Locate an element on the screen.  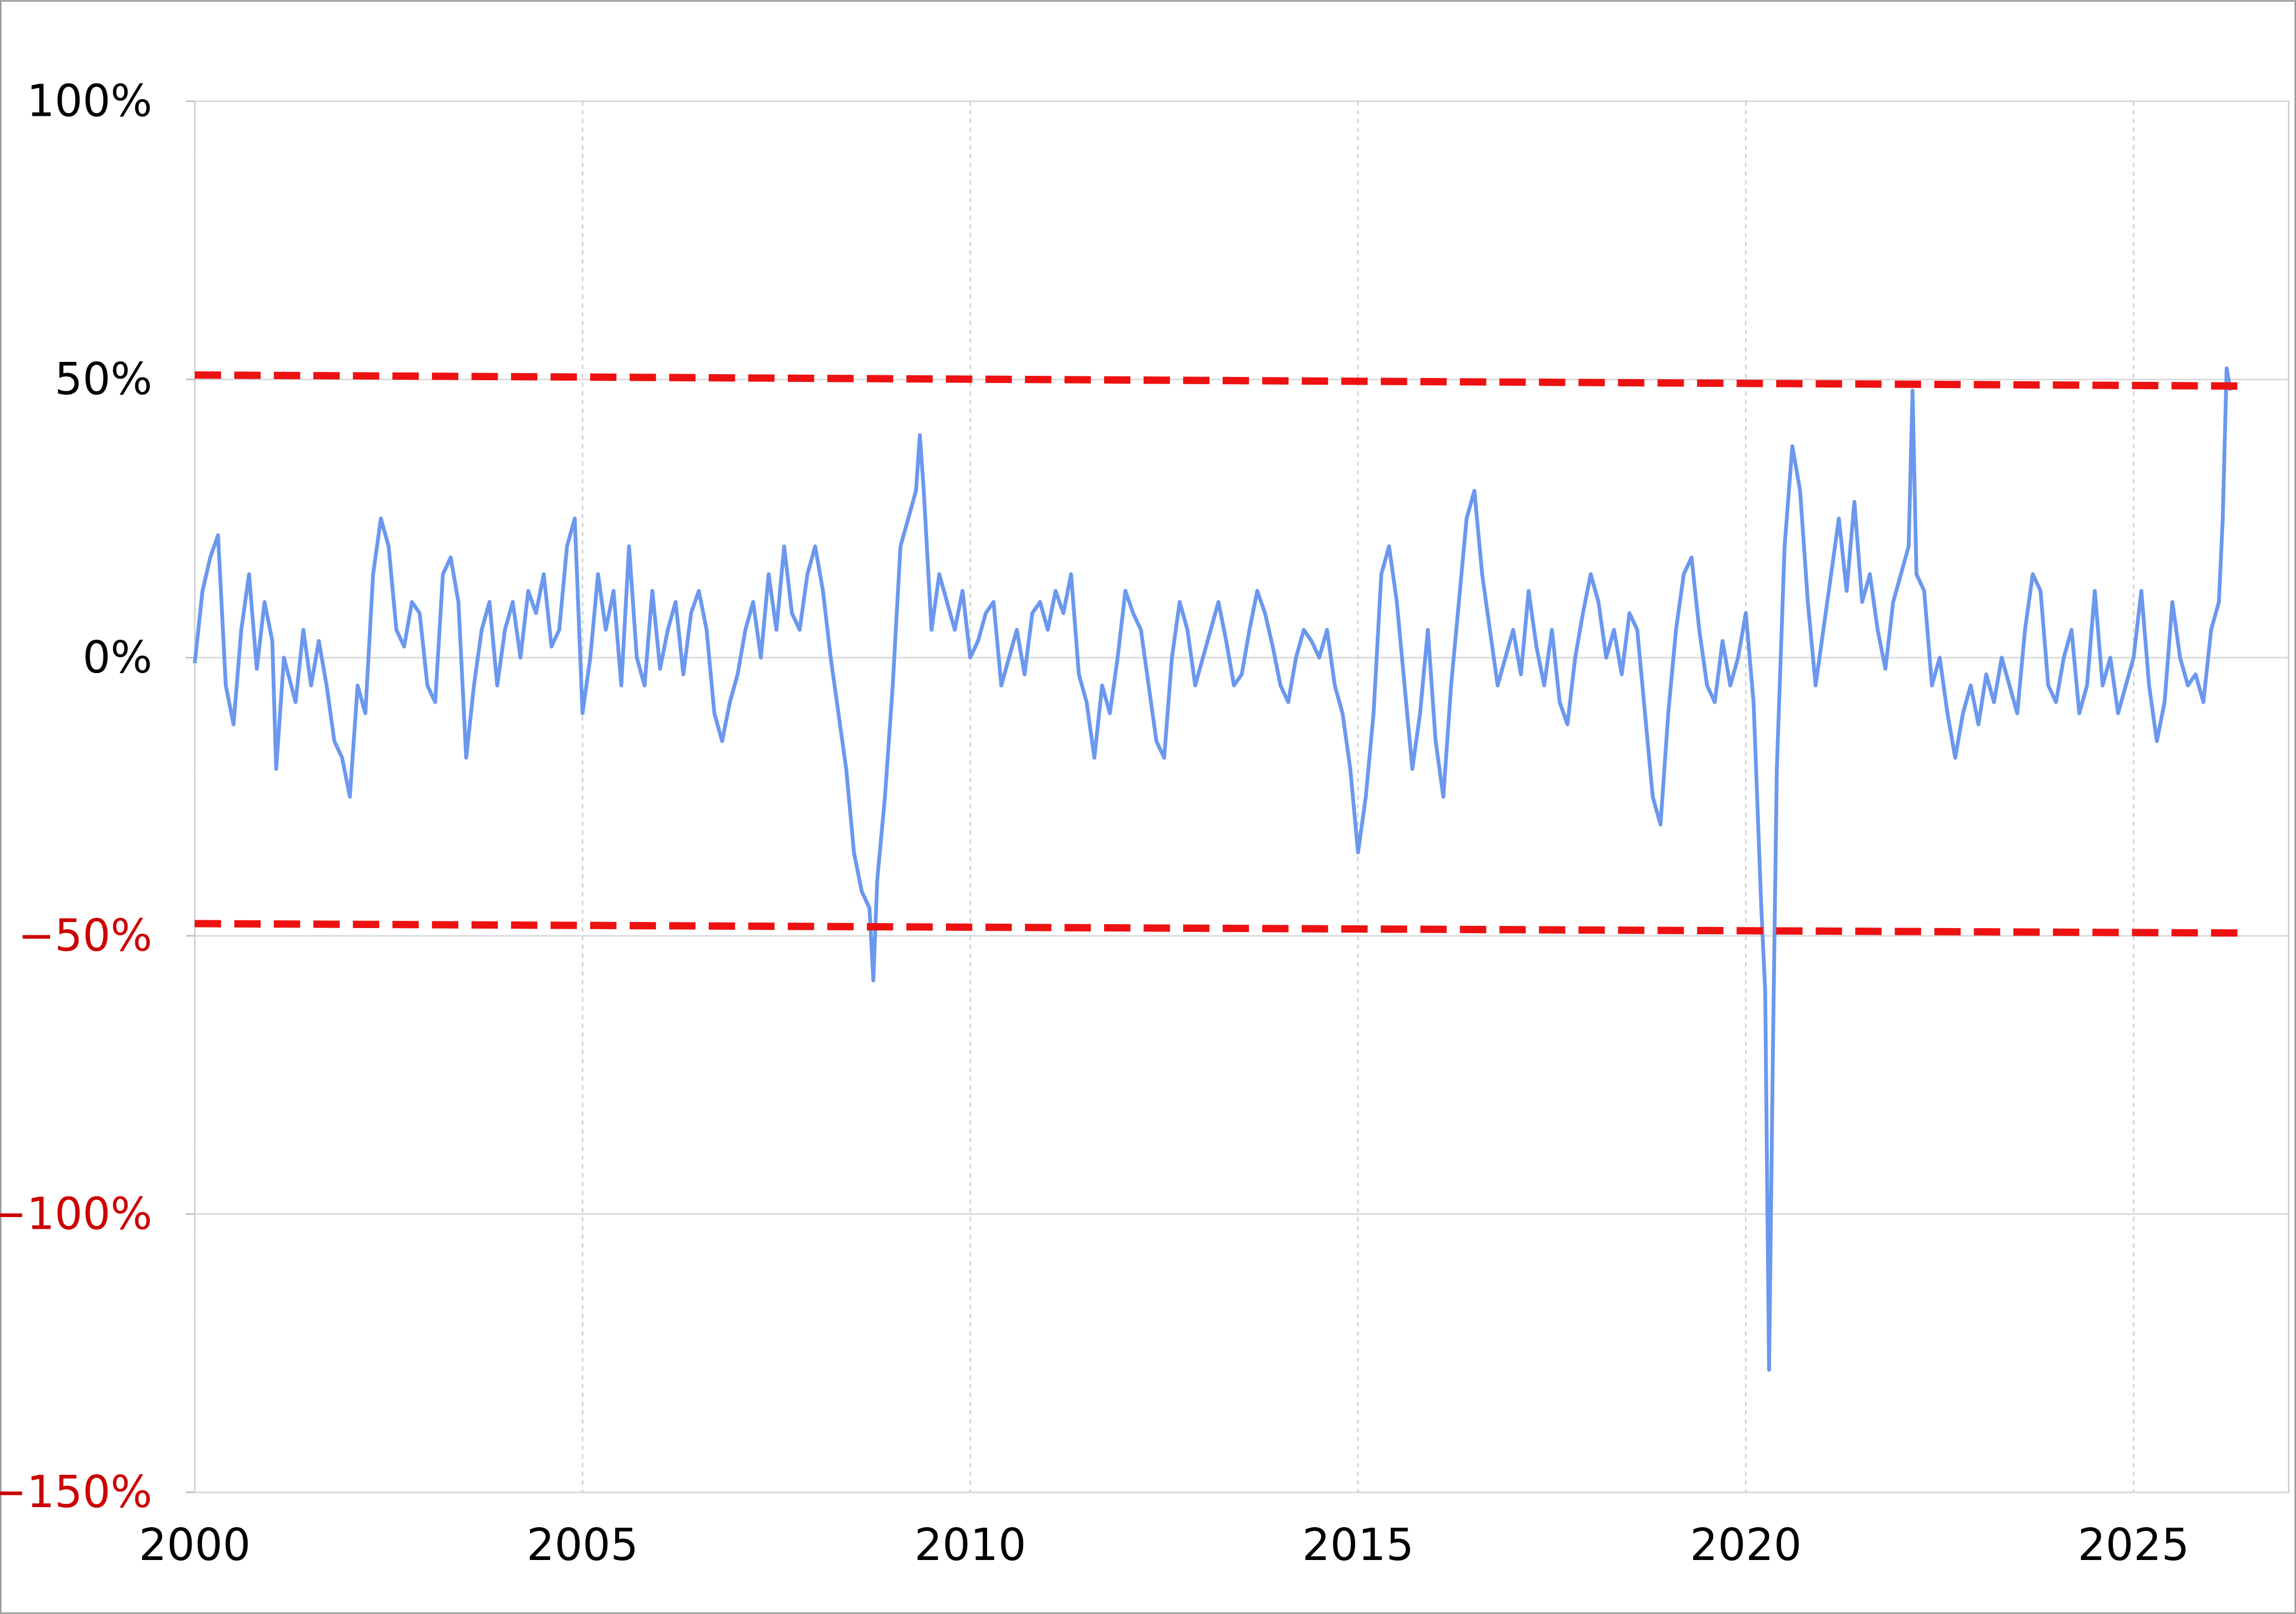
x-tick-label: 2000 is located at coordinates (195, 1545).